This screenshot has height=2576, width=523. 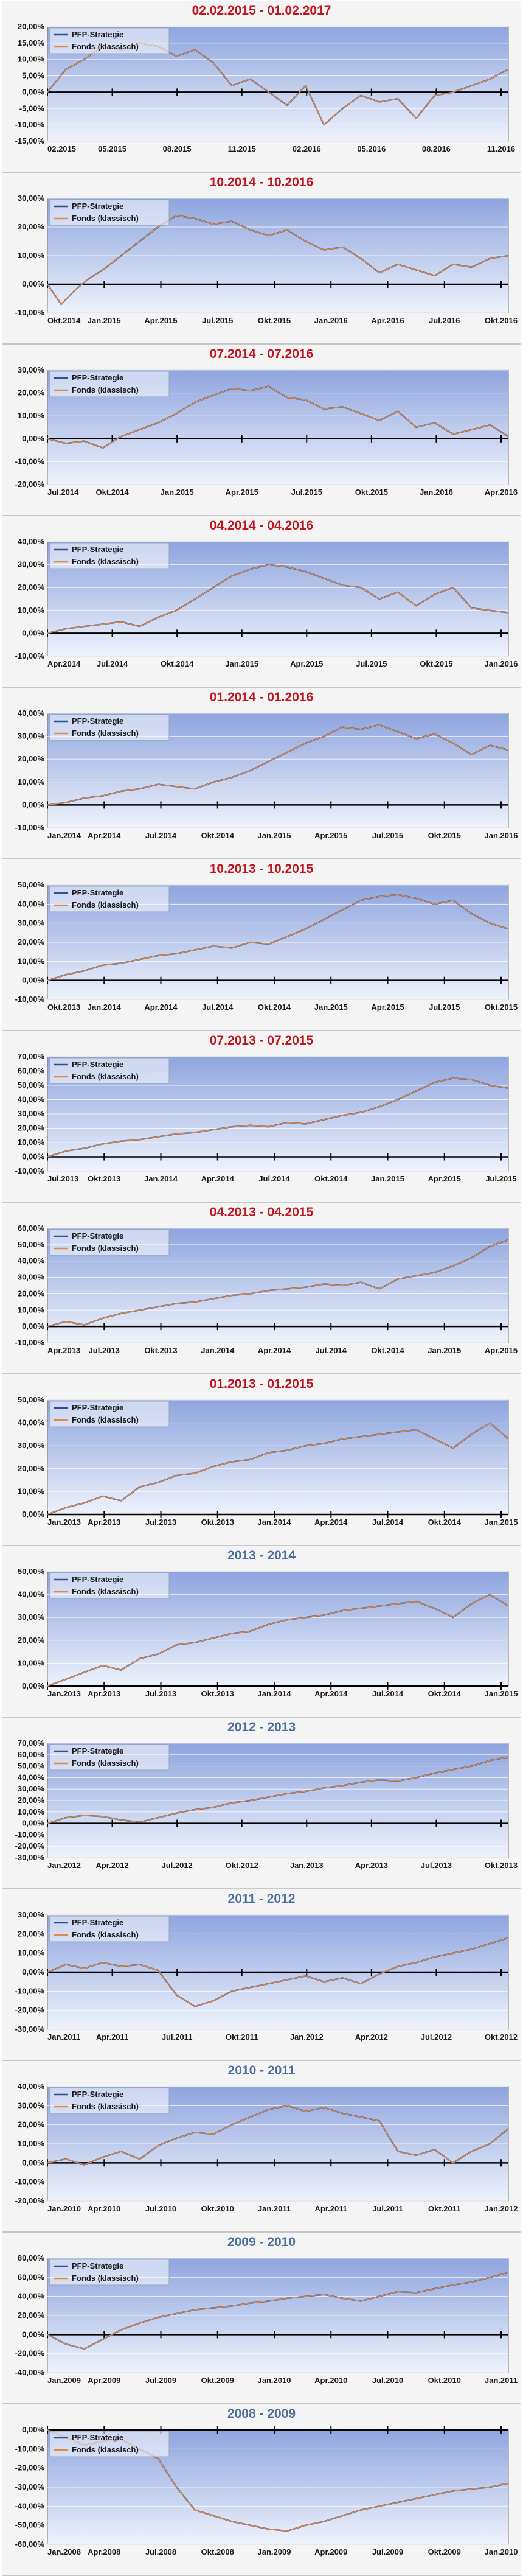 What do you see at coordinates (64, 2208) in the screenshot?
I see `x-tick-label: Jan.2010` at bounding box center [64, 2208].